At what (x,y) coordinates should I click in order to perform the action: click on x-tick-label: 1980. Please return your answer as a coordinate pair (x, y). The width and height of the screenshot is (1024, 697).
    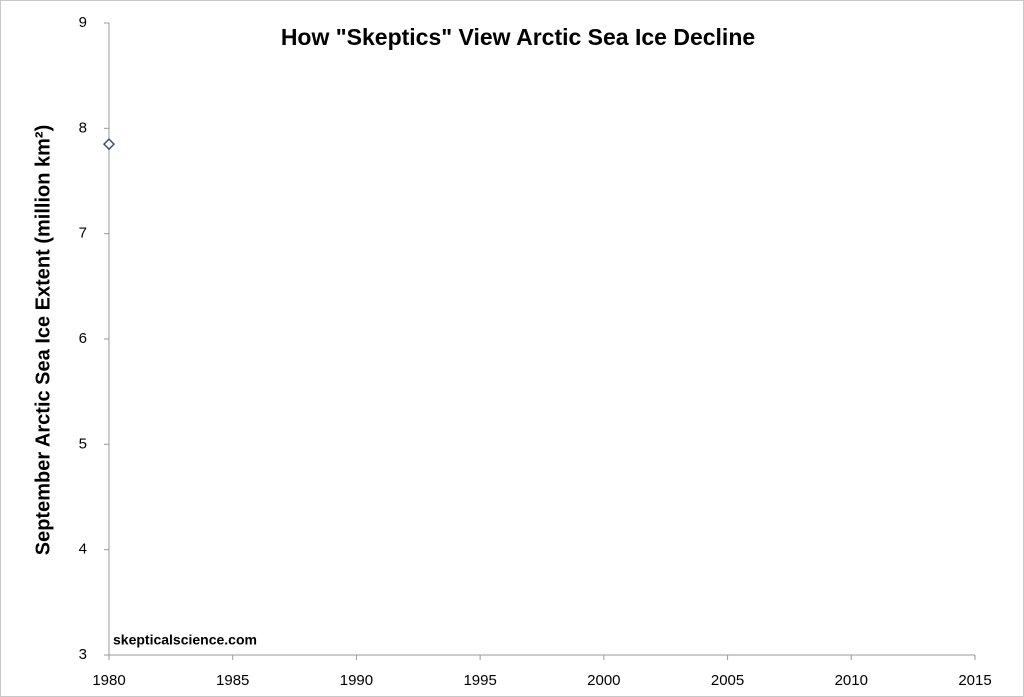
    Looking at the image, I should click on (108, 680).